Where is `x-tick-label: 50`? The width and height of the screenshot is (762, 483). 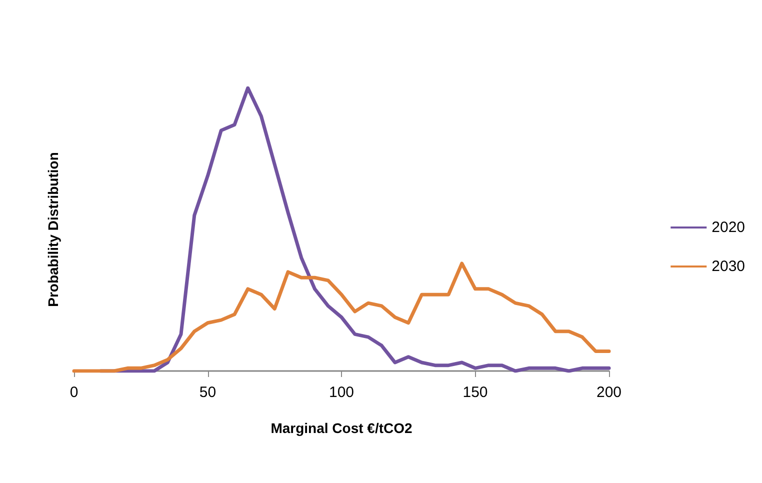 x-tick-label: 50 is located at coordinates (207, 392).